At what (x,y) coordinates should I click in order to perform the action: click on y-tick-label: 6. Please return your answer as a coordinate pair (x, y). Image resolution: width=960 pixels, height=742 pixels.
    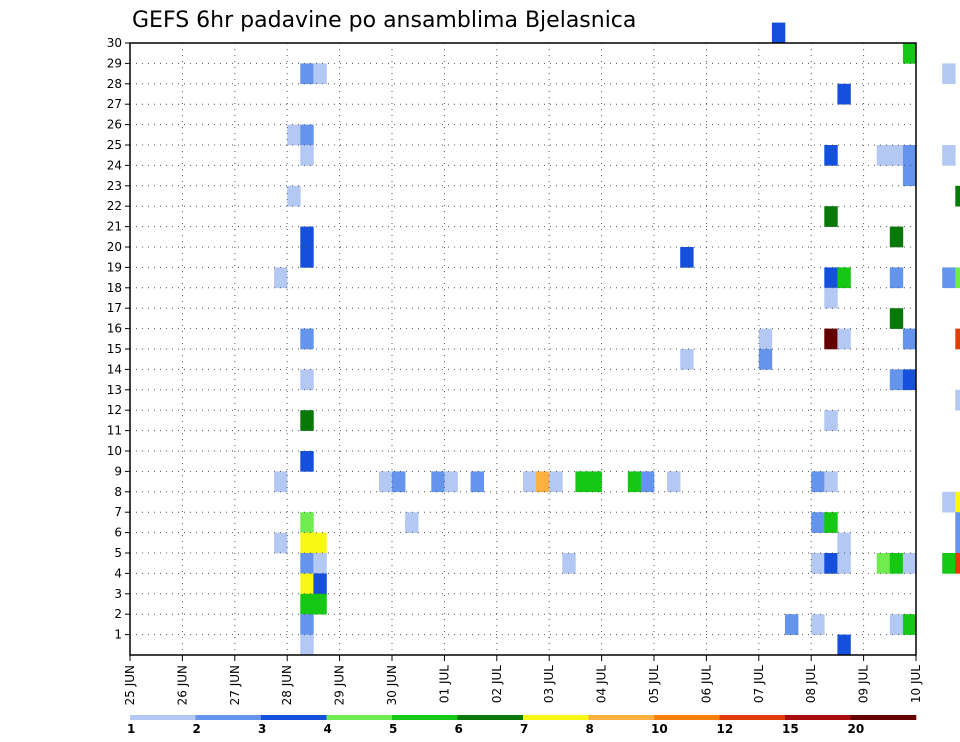
    Looking at the image, I should click on (118, 533).